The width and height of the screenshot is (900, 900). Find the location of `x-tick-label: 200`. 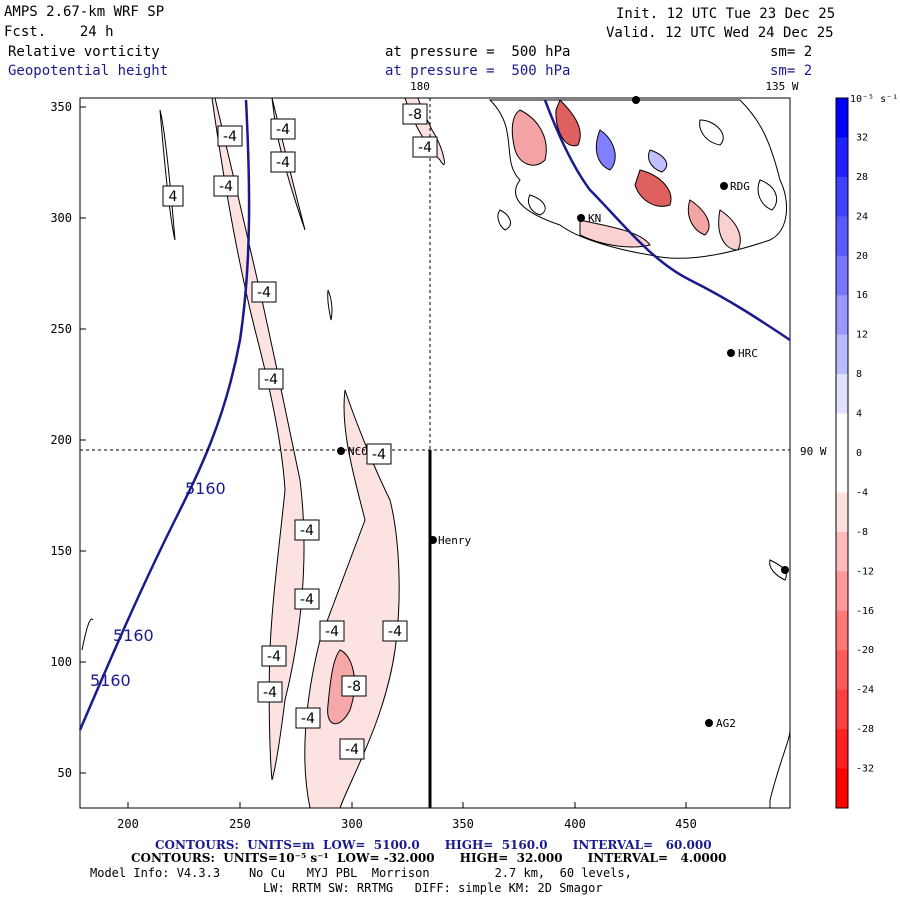

x-tick-label: 200 is located at coordinates (128, 824).